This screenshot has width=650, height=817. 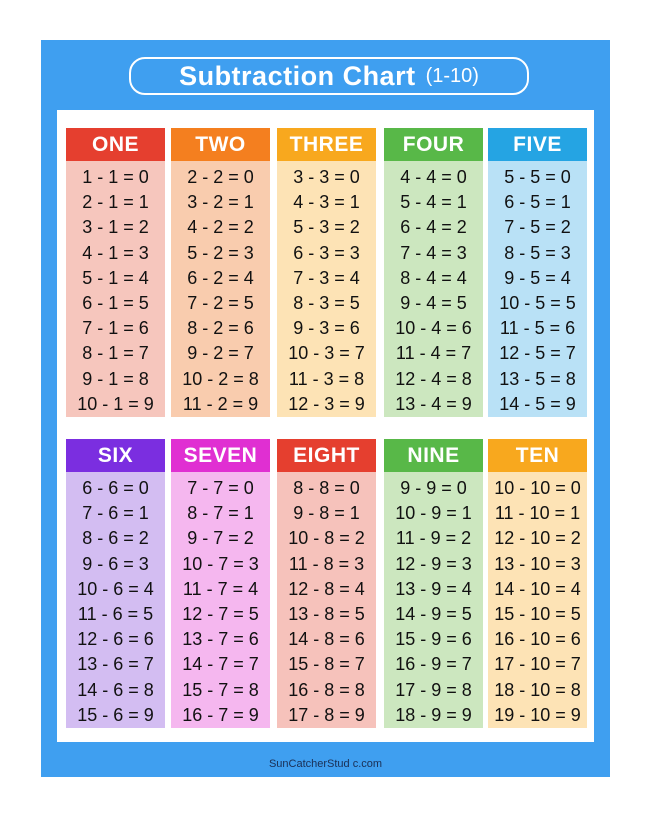 What do you see at coordinates (433, 588) in the screenshot?
I see `equation: 13 - 9 = 4` at bounding box center [433, 588].